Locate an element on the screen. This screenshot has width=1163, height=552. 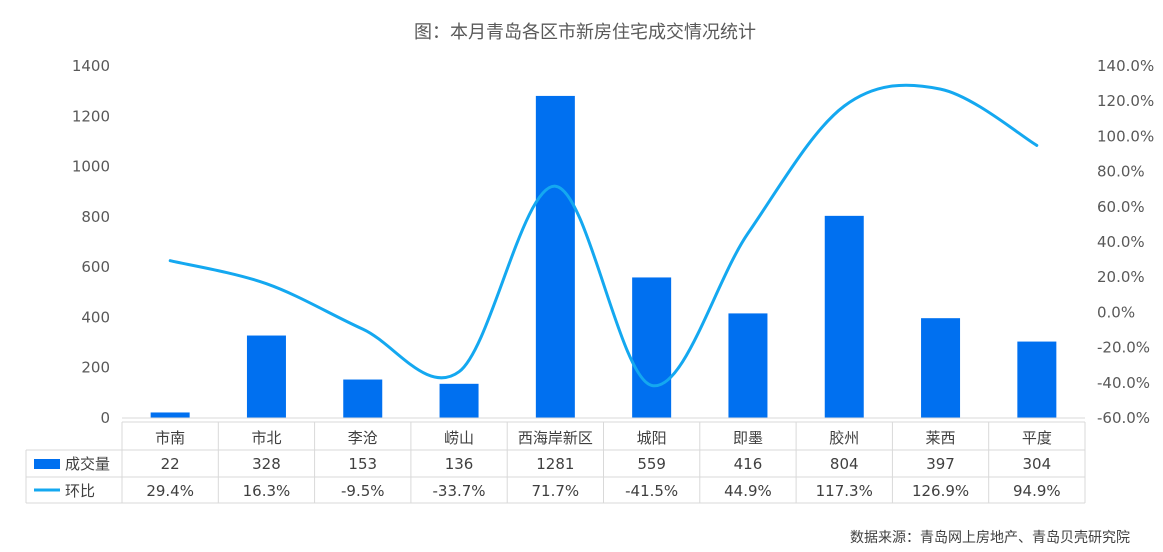
category-label: 莱西 is located at coordinates (941, 438).